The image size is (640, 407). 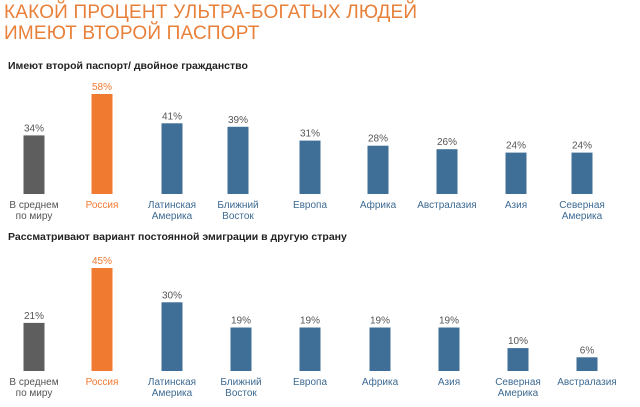 What do you see at coordinates (518, 388) in the screenshot?
I see `chart-2-category-label-8: Северная Америка` at bounding box center [518, 388].